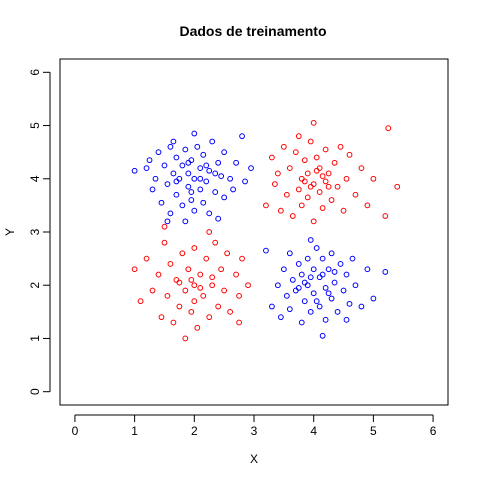 This screenshot has height=480, width=480. Describe the element at coordinates (194, 431) in the screenshot. I see `x-tick-label: 2` at that location.